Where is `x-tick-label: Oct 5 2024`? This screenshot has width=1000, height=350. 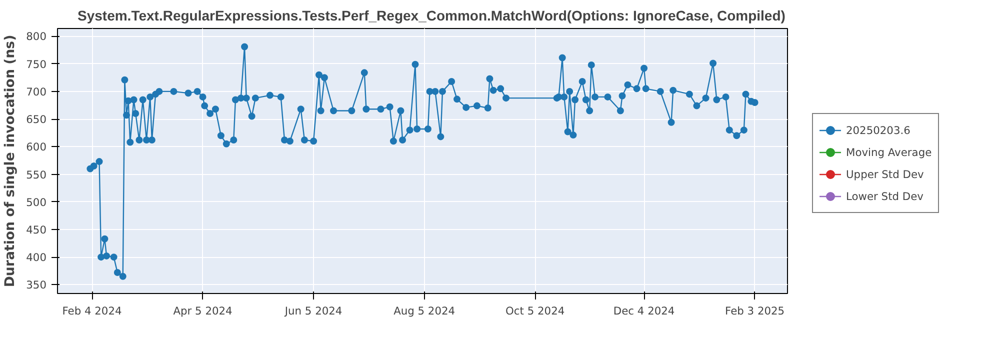 x-tick-label: Oct 5 2024 is located at coordinates (535, 311).